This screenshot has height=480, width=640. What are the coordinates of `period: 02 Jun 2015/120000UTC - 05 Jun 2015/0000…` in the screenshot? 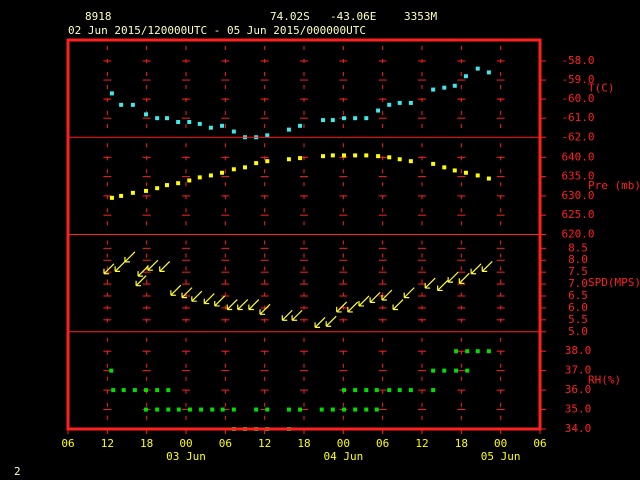 It's located at (217, 30).